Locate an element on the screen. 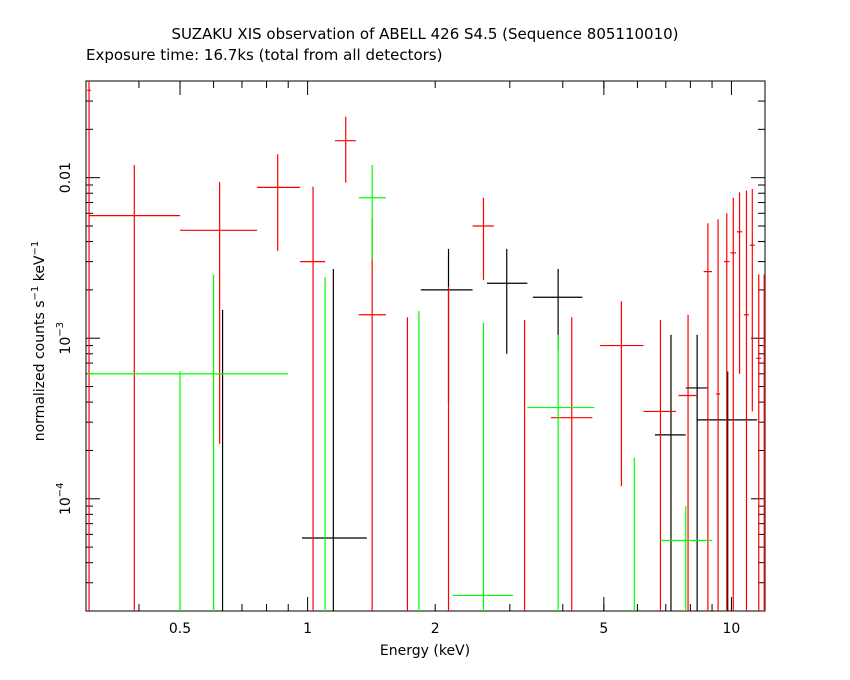  x-axis-label: Energy (keV) is located at coordinates (425, 651).